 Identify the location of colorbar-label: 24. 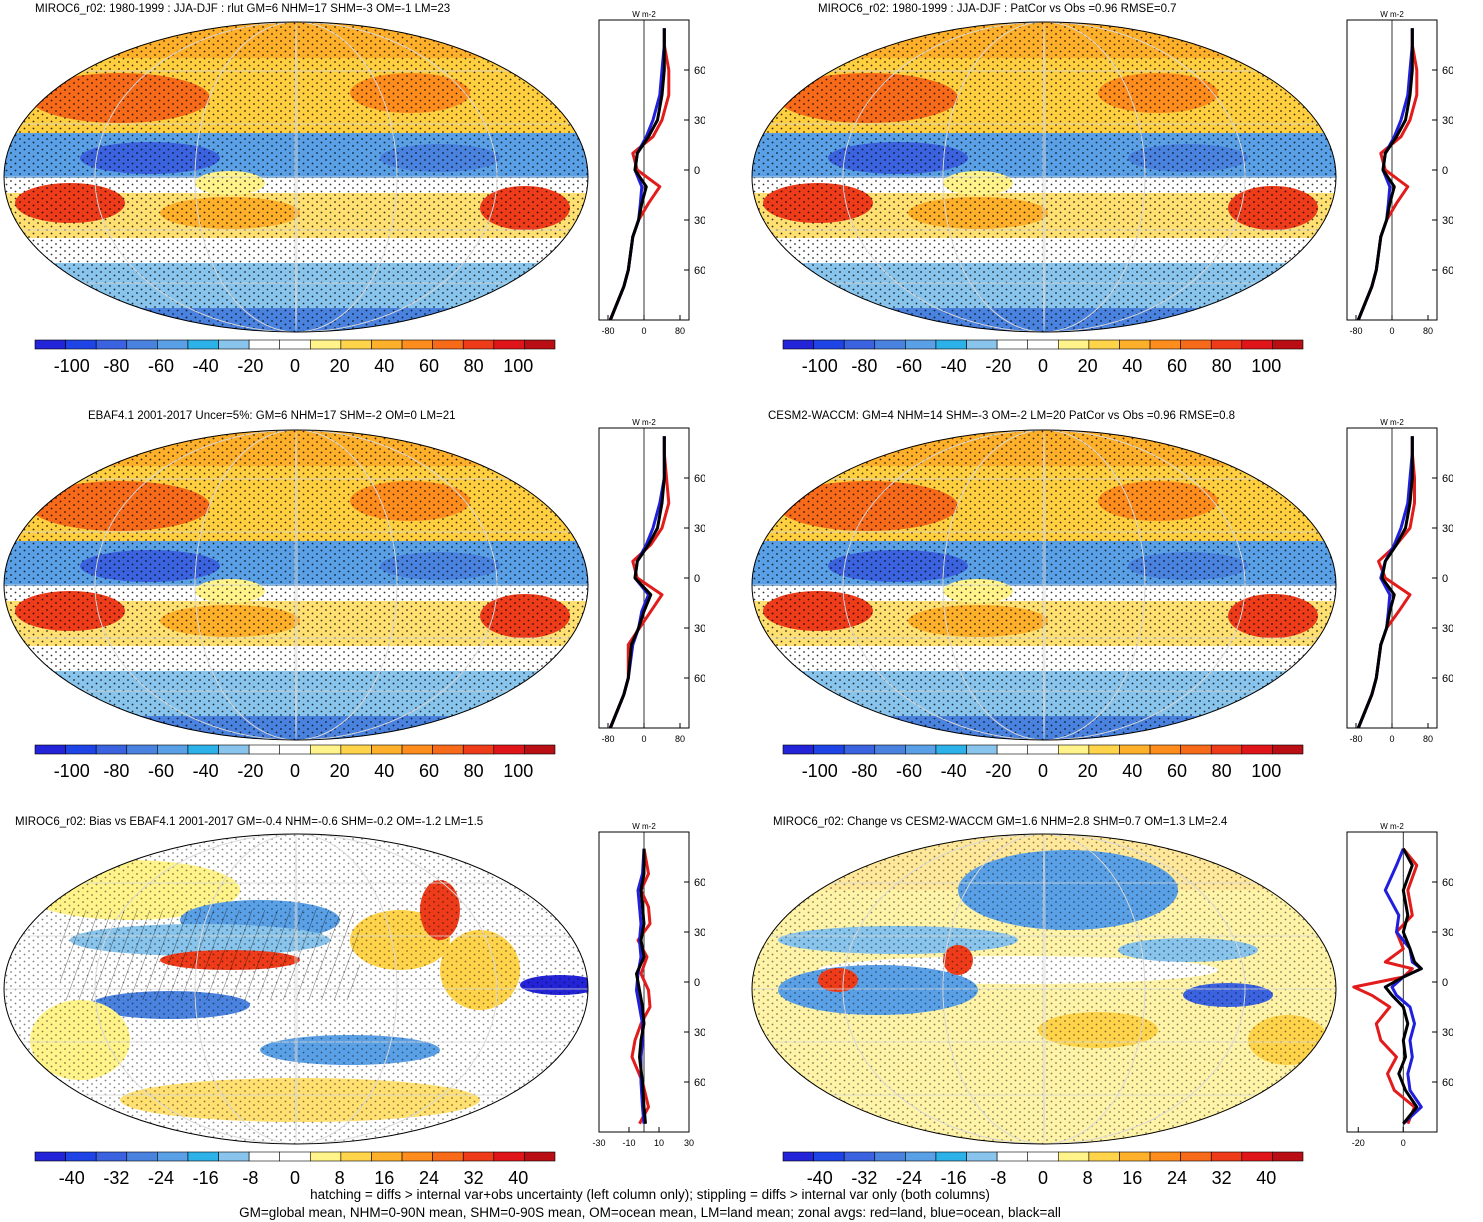
(429, 1178).